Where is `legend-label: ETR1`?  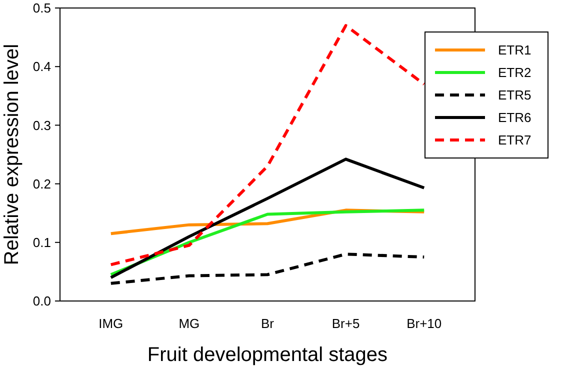 legend-label: ETR1 is located at coordinates (515, 50).